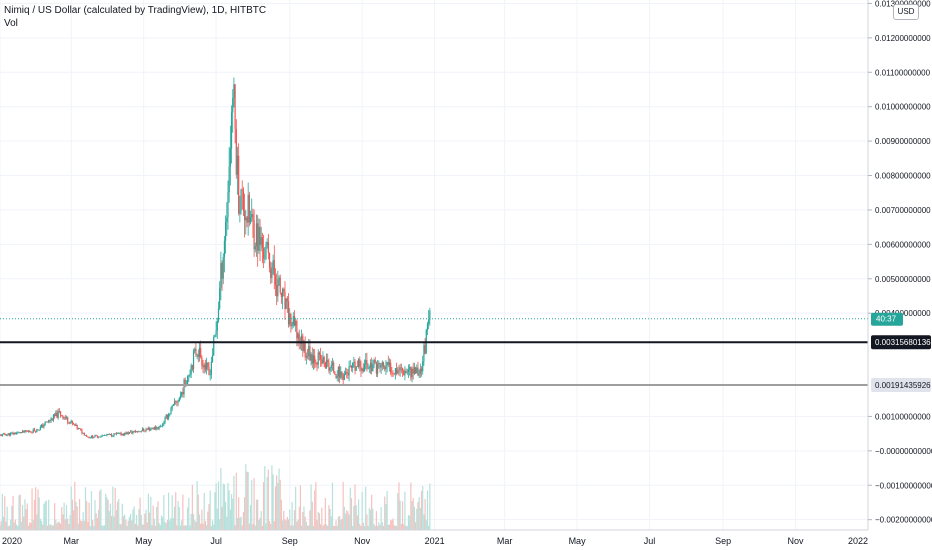 The width and height of the screenshot is (932, 550). I want to click on currency-button: USD, so click(906, 12).